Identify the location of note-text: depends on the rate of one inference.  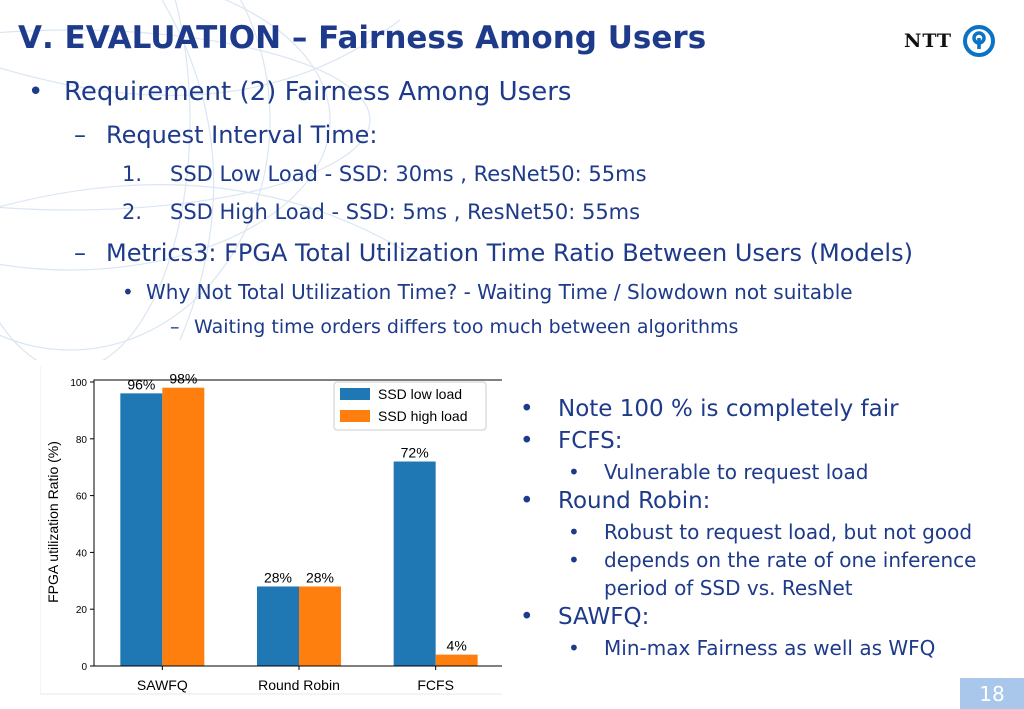
(790, 560).